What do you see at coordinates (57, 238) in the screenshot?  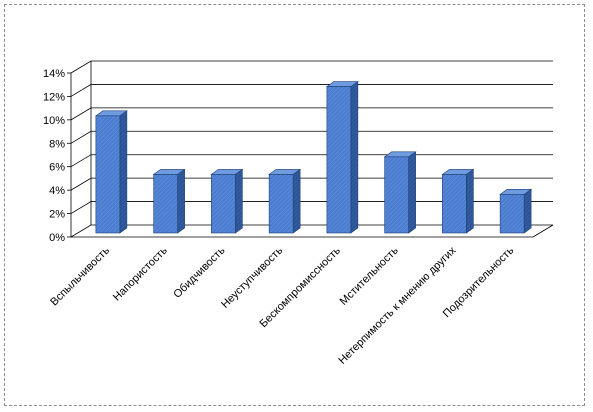 I see `y-tick-label: 0%` at bounding box center [57, 238].